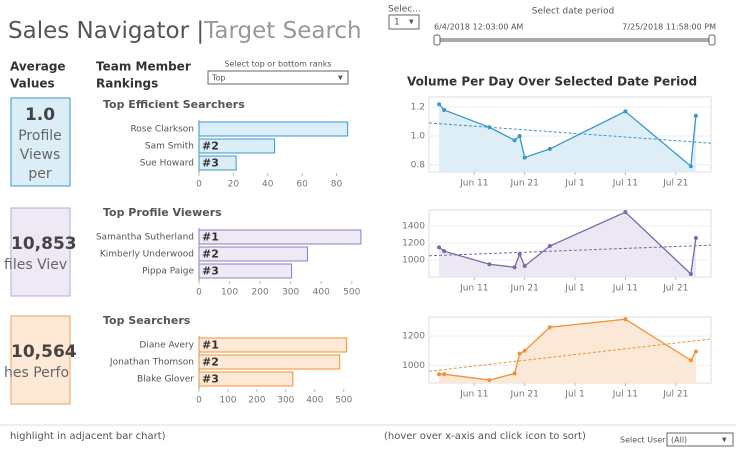 The image size is (736, 454). What do you see at coordinates (38, 67) in the screenshot?
I see `section-header: Average` at bounding box center [38, 67].